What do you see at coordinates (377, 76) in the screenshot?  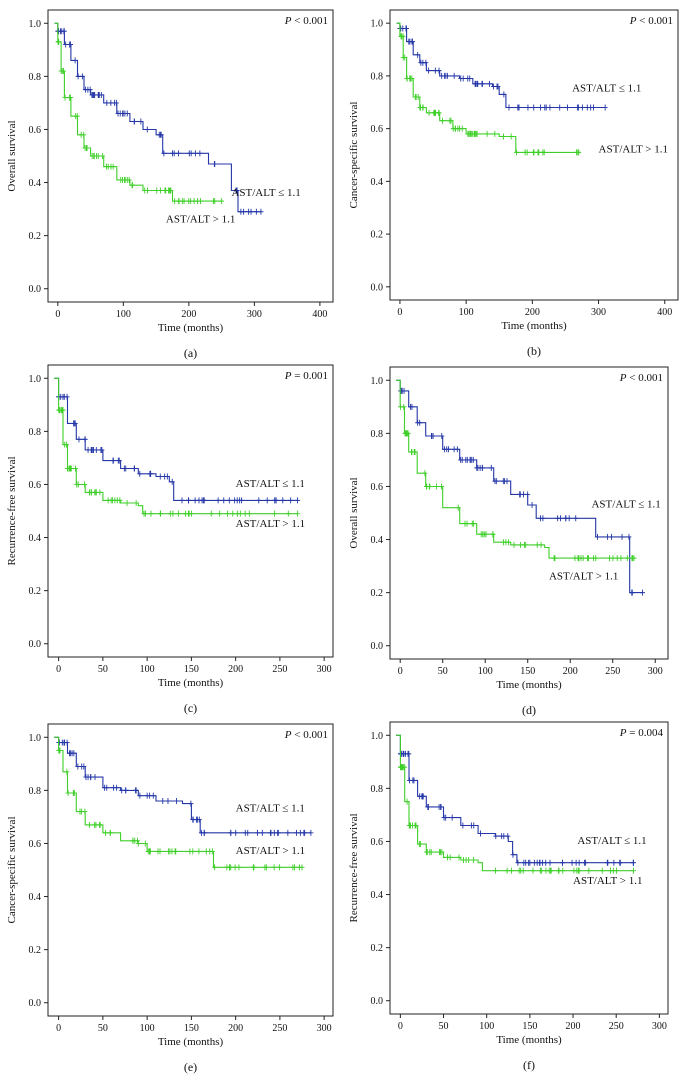 I see `y-tick-label: 0.8` at bounding box center [377, 76].